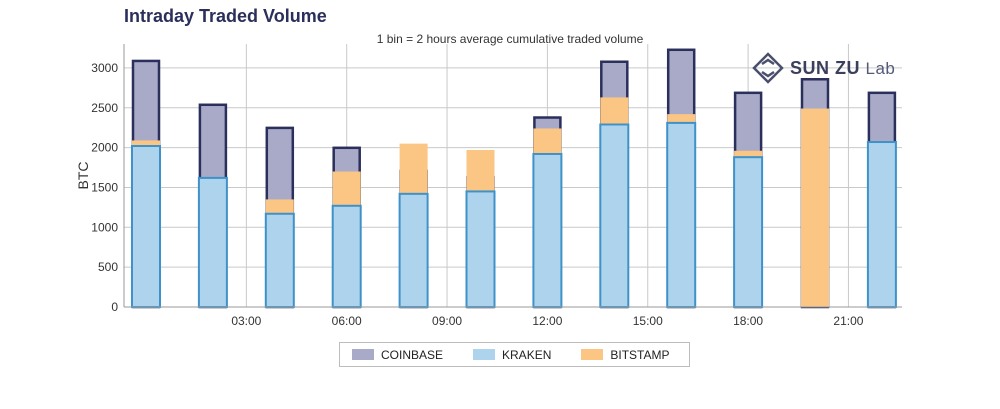 The width and height of the screenshot is (1000, 409). I want to click on legend-item-kraken: KRAKEN, so click(512, 355).